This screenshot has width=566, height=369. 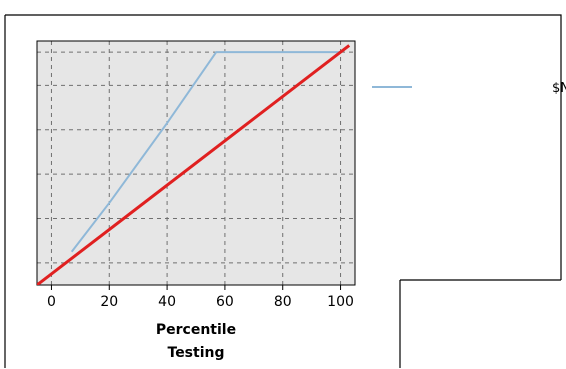 What do you see at coordinates (196, 353) in the screenshot?
I see `x-axis-title-line2: Testing` at bounding box center [196, 353].